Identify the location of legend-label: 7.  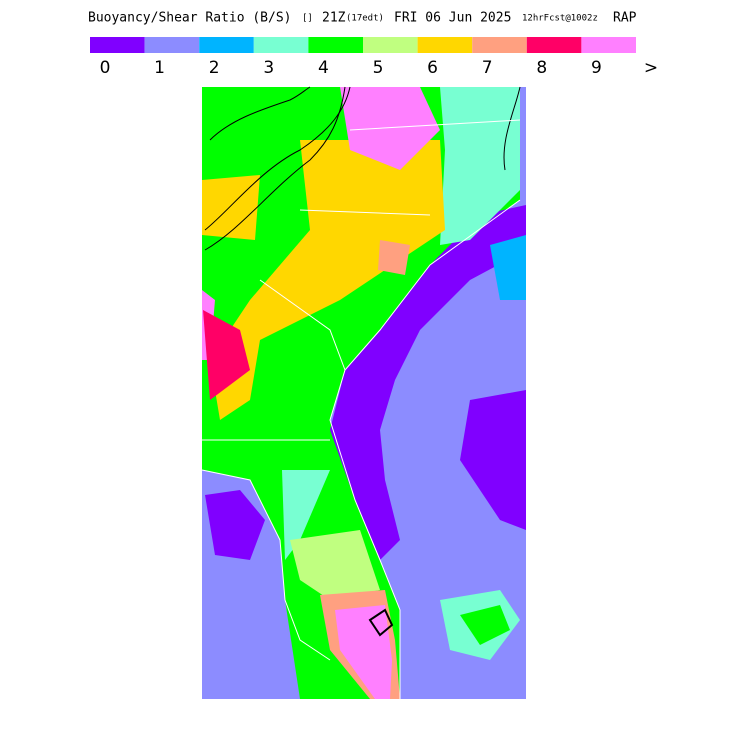
(487, 68).